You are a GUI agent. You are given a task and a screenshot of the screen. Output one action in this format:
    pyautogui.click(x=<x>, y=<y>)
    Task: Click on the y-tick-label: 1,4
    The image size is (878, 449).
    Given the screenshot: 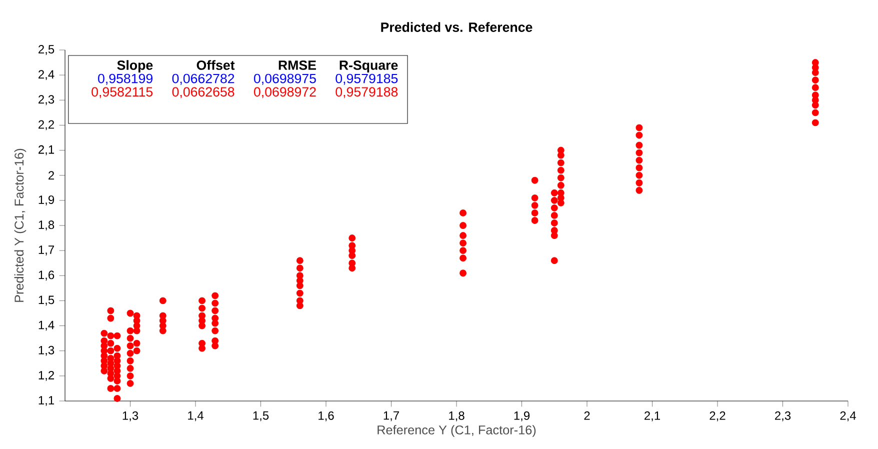 What is the action you would take?
    pyautogui.click(x=46, y=325)
    